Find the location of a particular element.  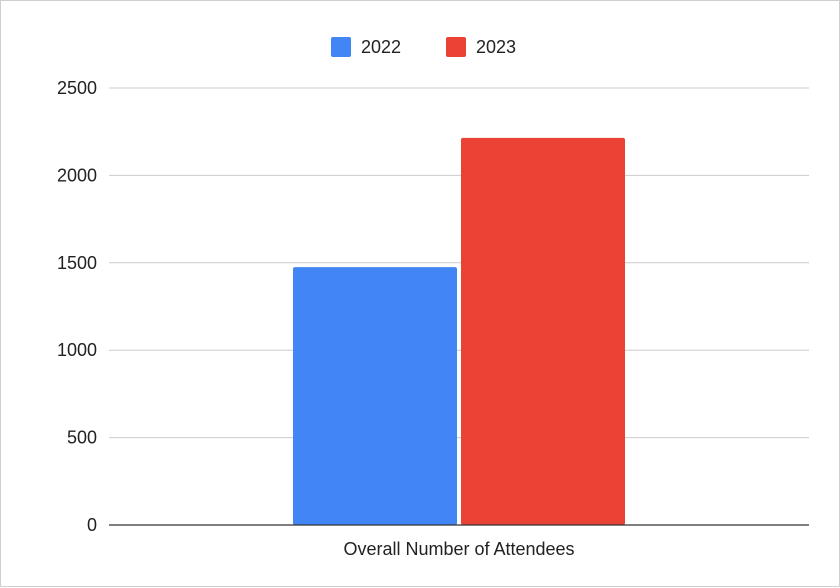

bar-2023 is located at coordinates (543, 331).